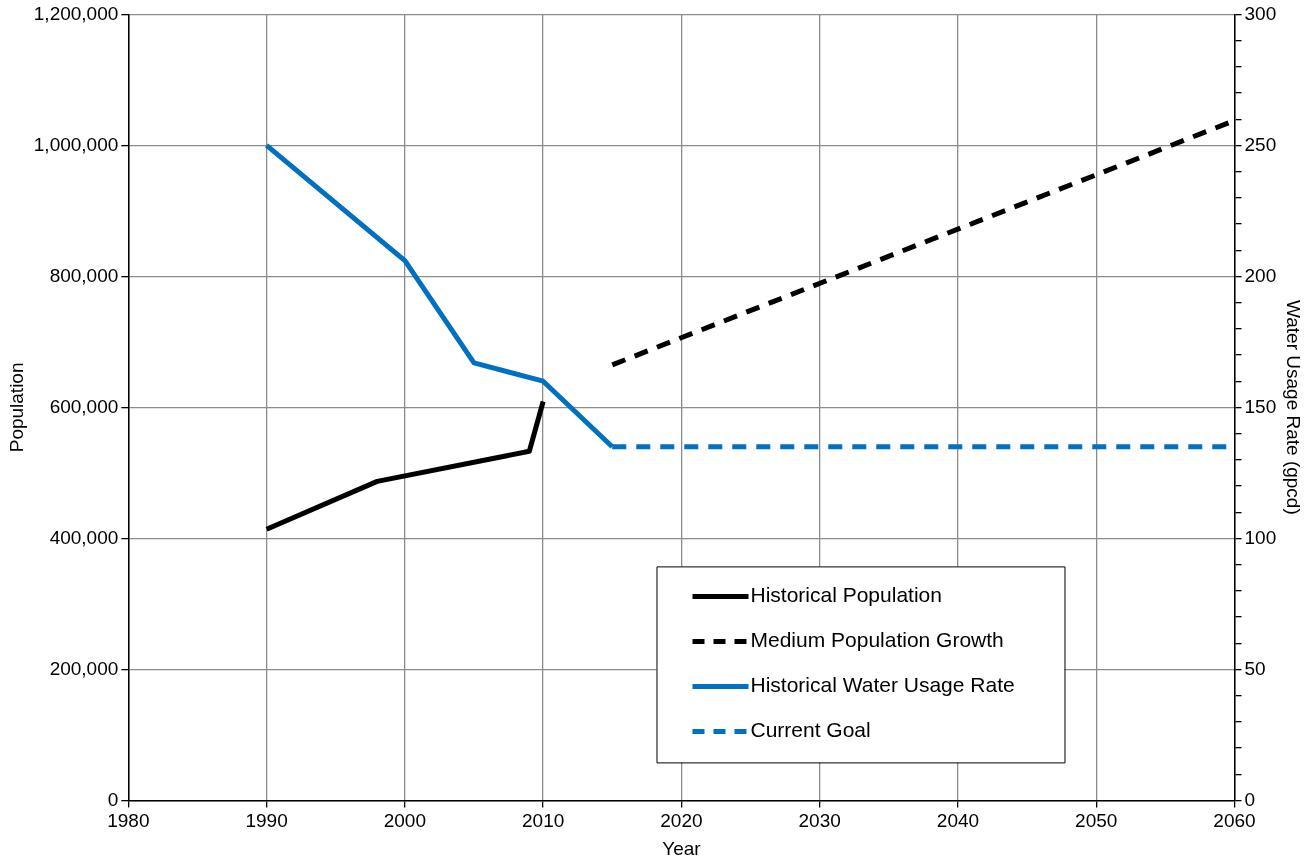  I want to click on y-tick-label: 400,000, so click(84, 537).